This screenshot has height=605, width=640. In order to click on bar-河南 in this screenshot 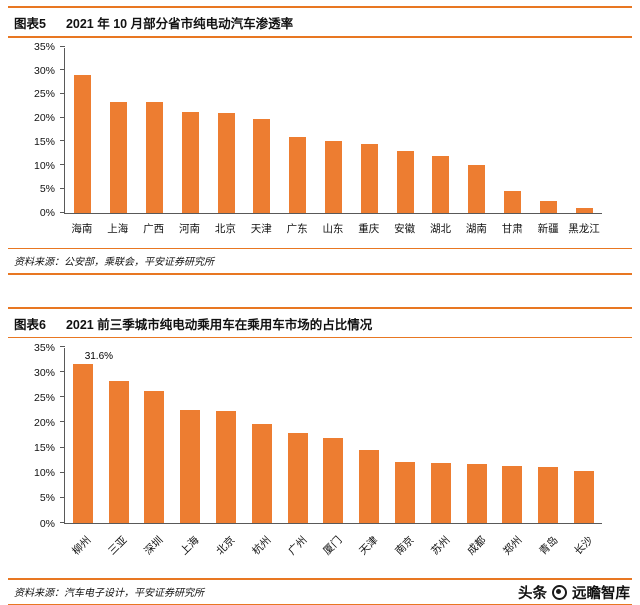, I will do `click(190, 162)`.